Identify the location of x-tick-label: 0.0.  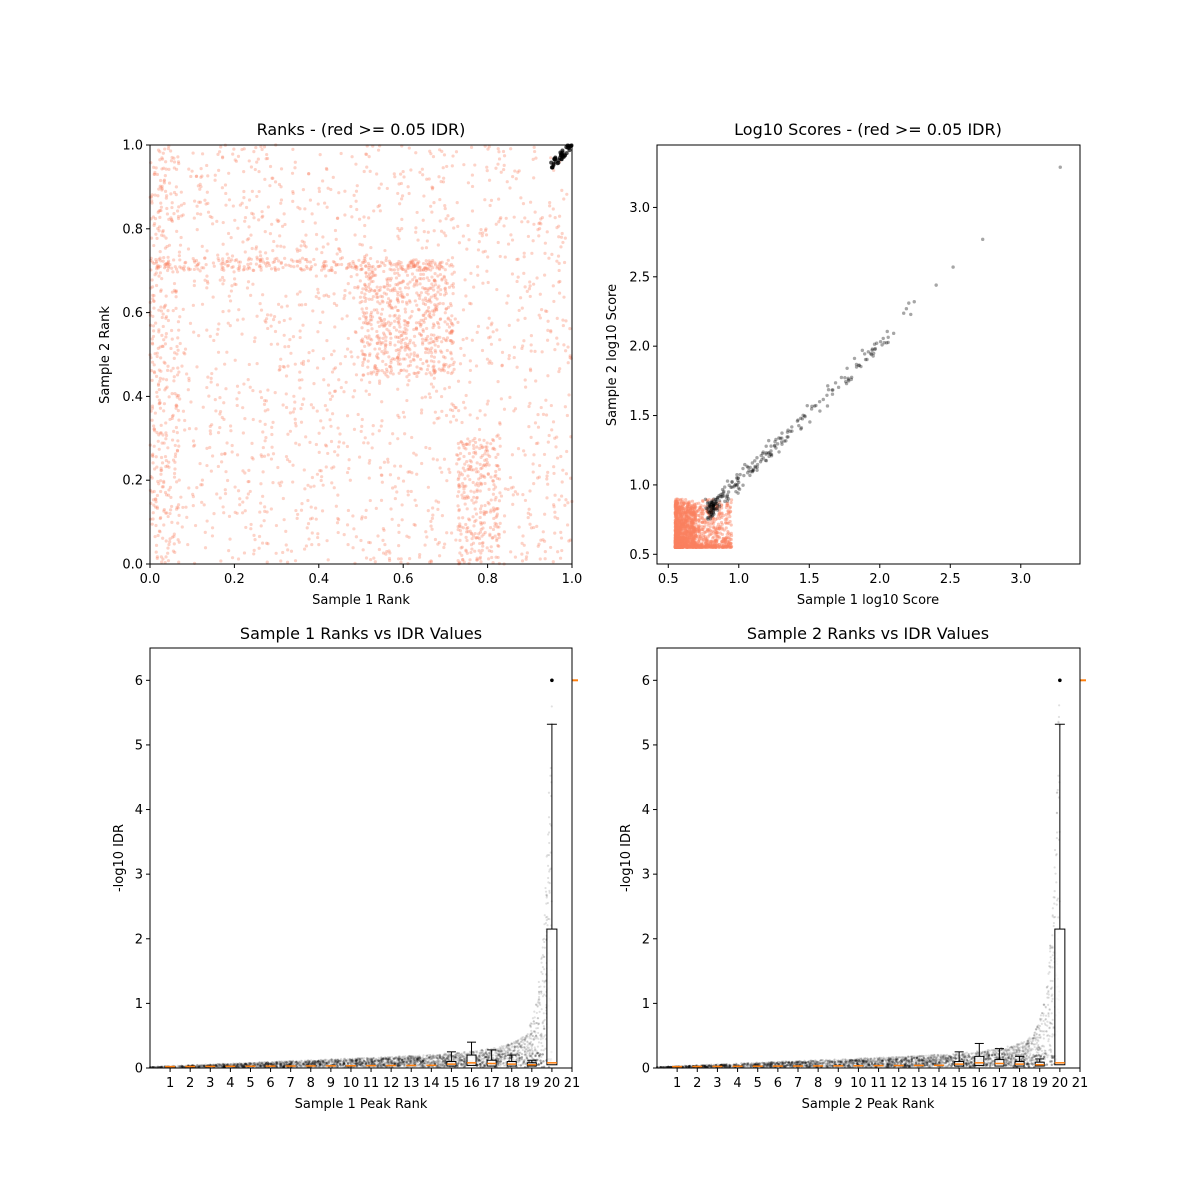
(150, 579).